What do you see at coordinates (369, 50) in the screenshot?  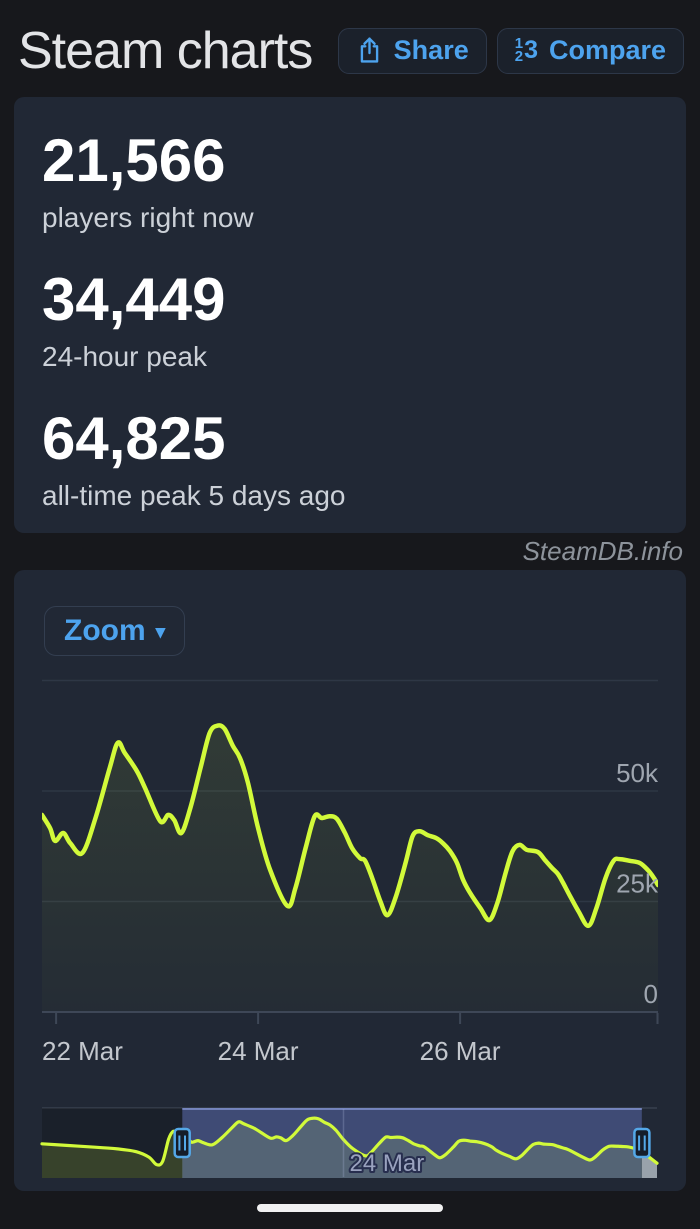 I see `share-icon` at bounding box center [369, 50].